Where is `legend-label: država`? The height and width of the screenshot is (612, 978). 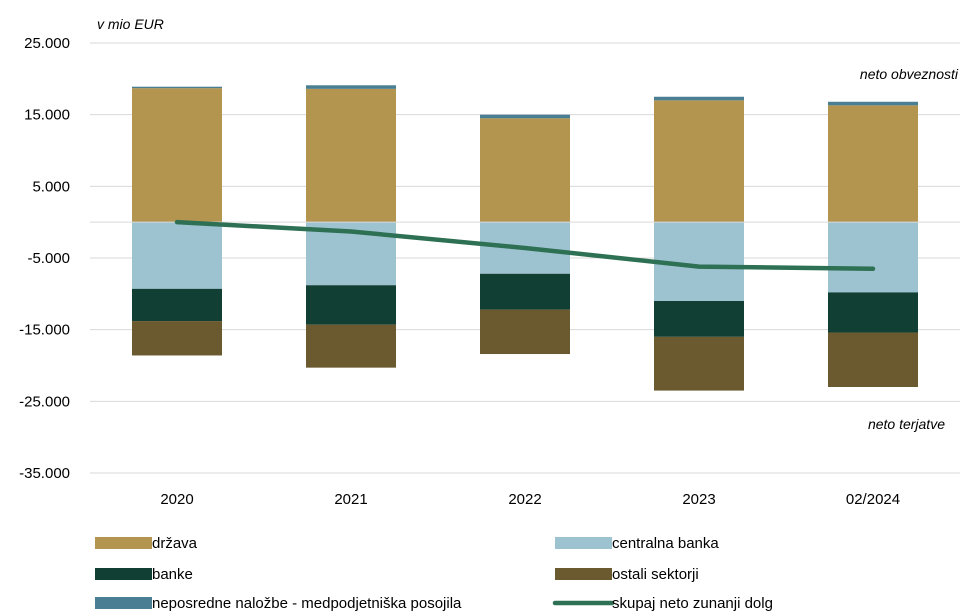
legend-label: država is located at coordinates (175, 543).